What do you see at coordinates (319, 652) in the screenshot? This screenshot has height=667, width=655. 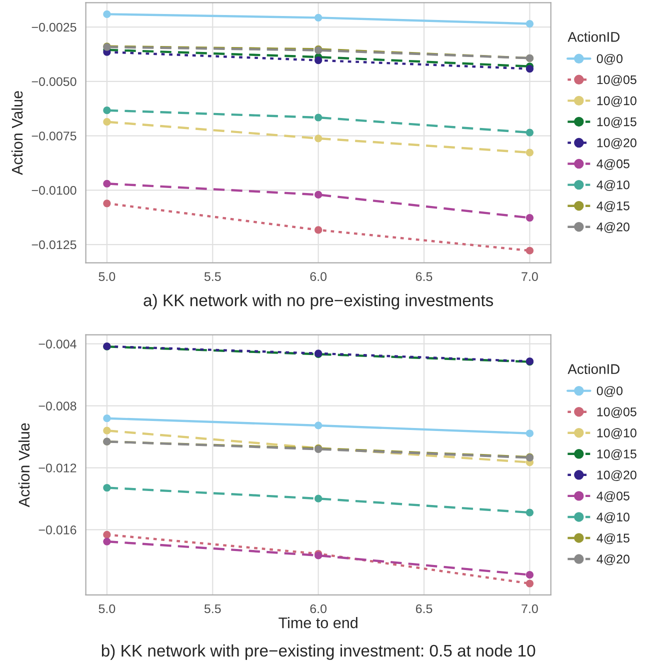 I see `text: b) KK network with pre−existing investment: 0.5 at node 10` at bounding box center [319, 652].